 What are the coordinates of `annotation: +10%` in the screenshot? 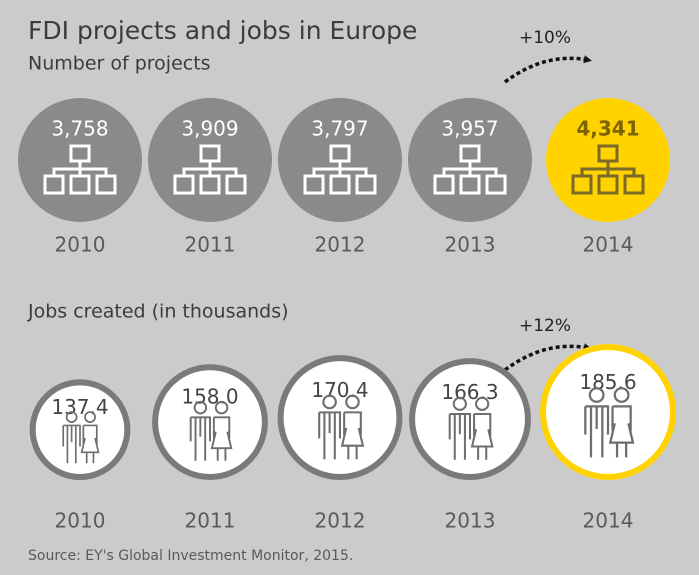 It's located at (545, 38).